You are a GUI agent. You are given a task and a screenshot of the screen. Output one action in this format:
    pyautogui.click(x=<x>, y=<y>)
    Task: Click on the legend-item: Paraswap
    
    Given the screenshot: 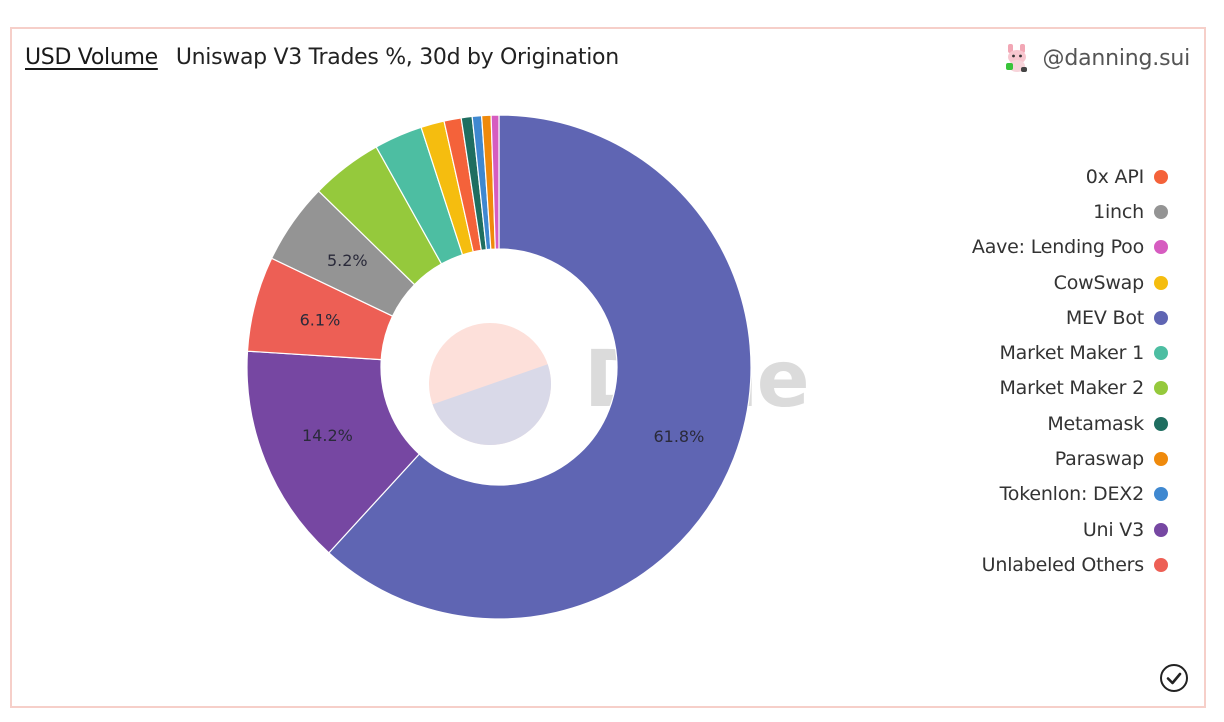 What is the action you would take?
    pyautogui.click(x=1111, y=458)
    